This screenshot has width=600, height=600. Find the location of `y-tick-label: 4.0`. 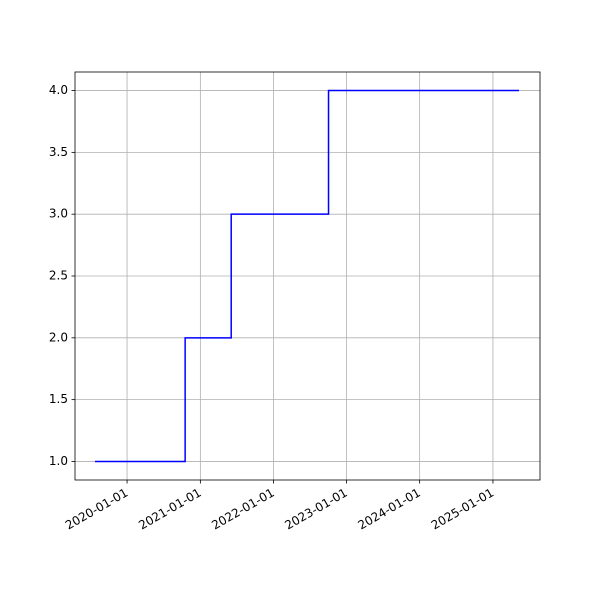

y-tick-label: 4.0 is located at coordinates (58, 90).